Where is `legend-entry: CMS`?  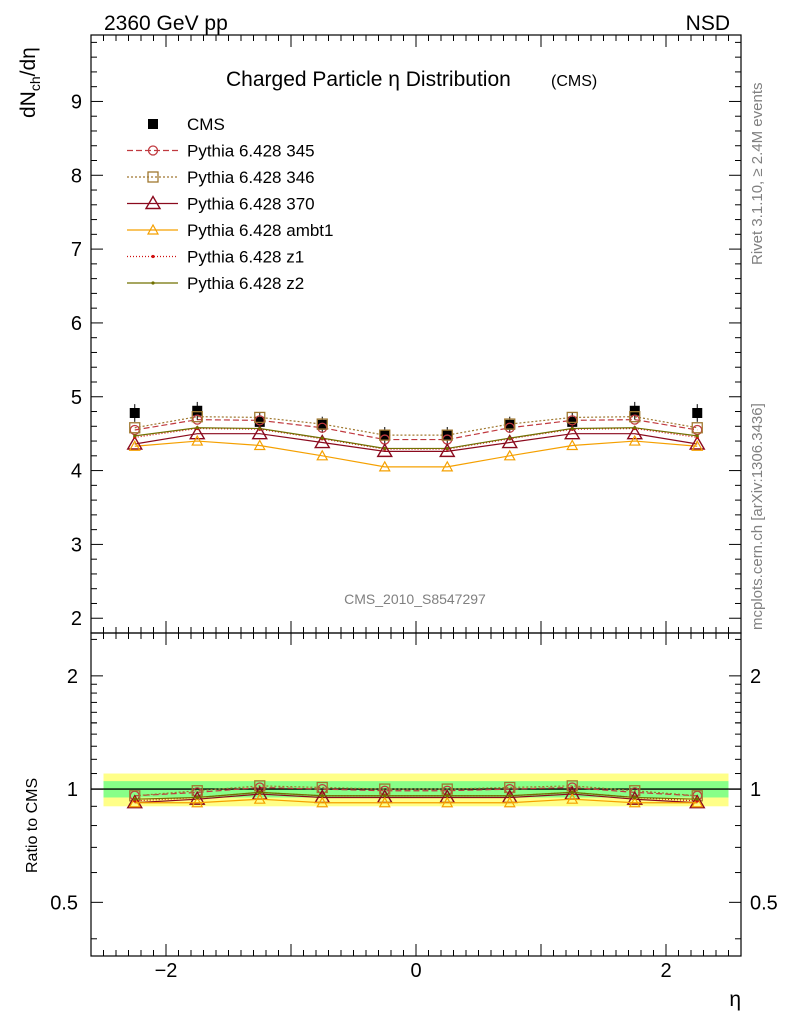 legend-entry: CMS is located at coordinates (186, 124).